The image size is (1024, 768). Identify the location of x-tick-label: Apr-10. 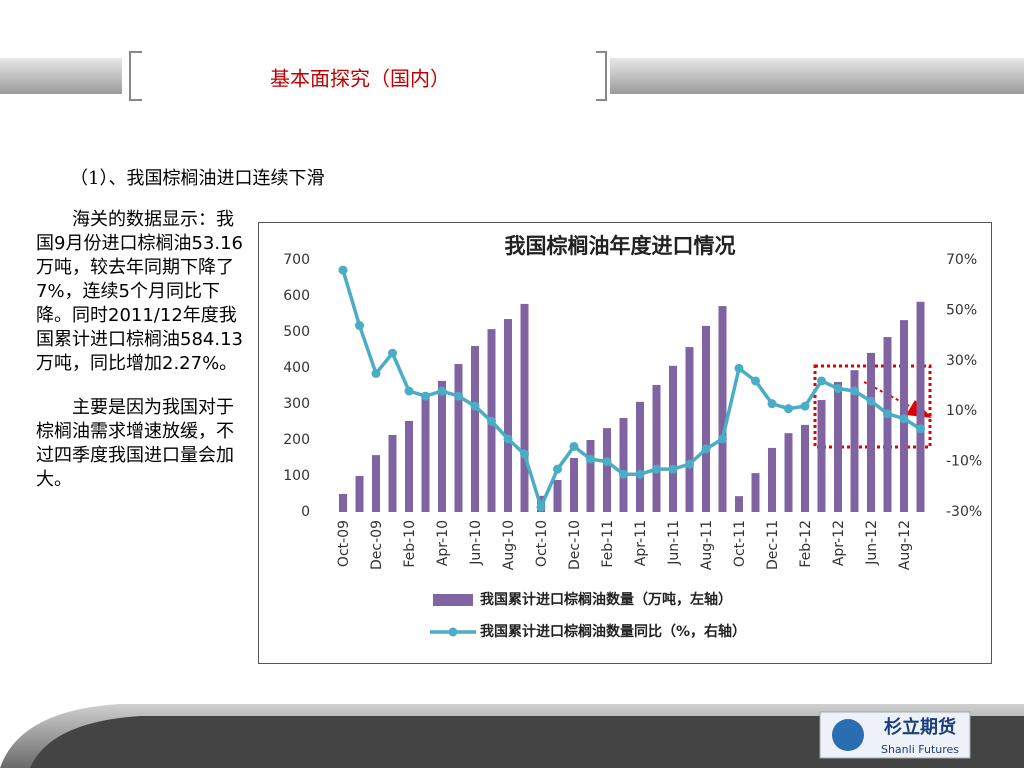
(443, 543).